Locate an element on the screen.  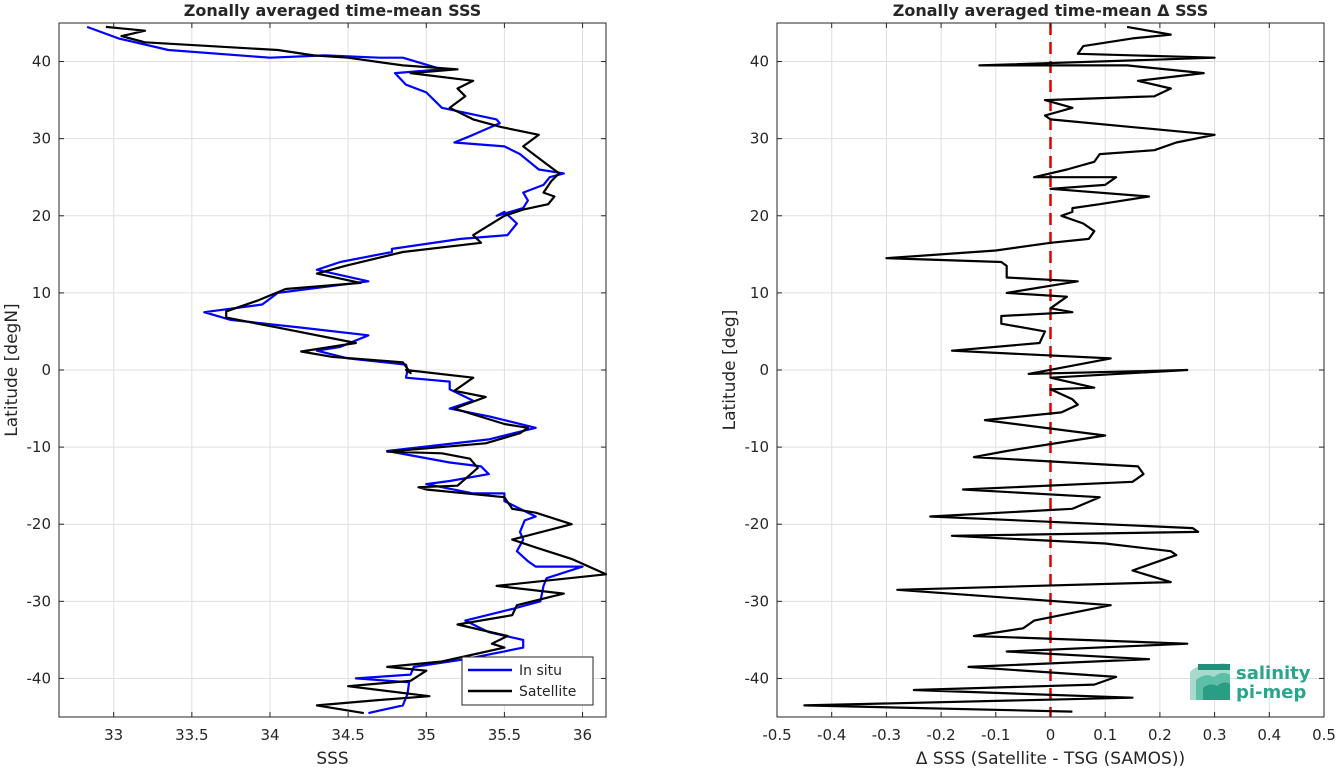
delta-x-tick-label: -0.1 is located at coordinates (995, 735).